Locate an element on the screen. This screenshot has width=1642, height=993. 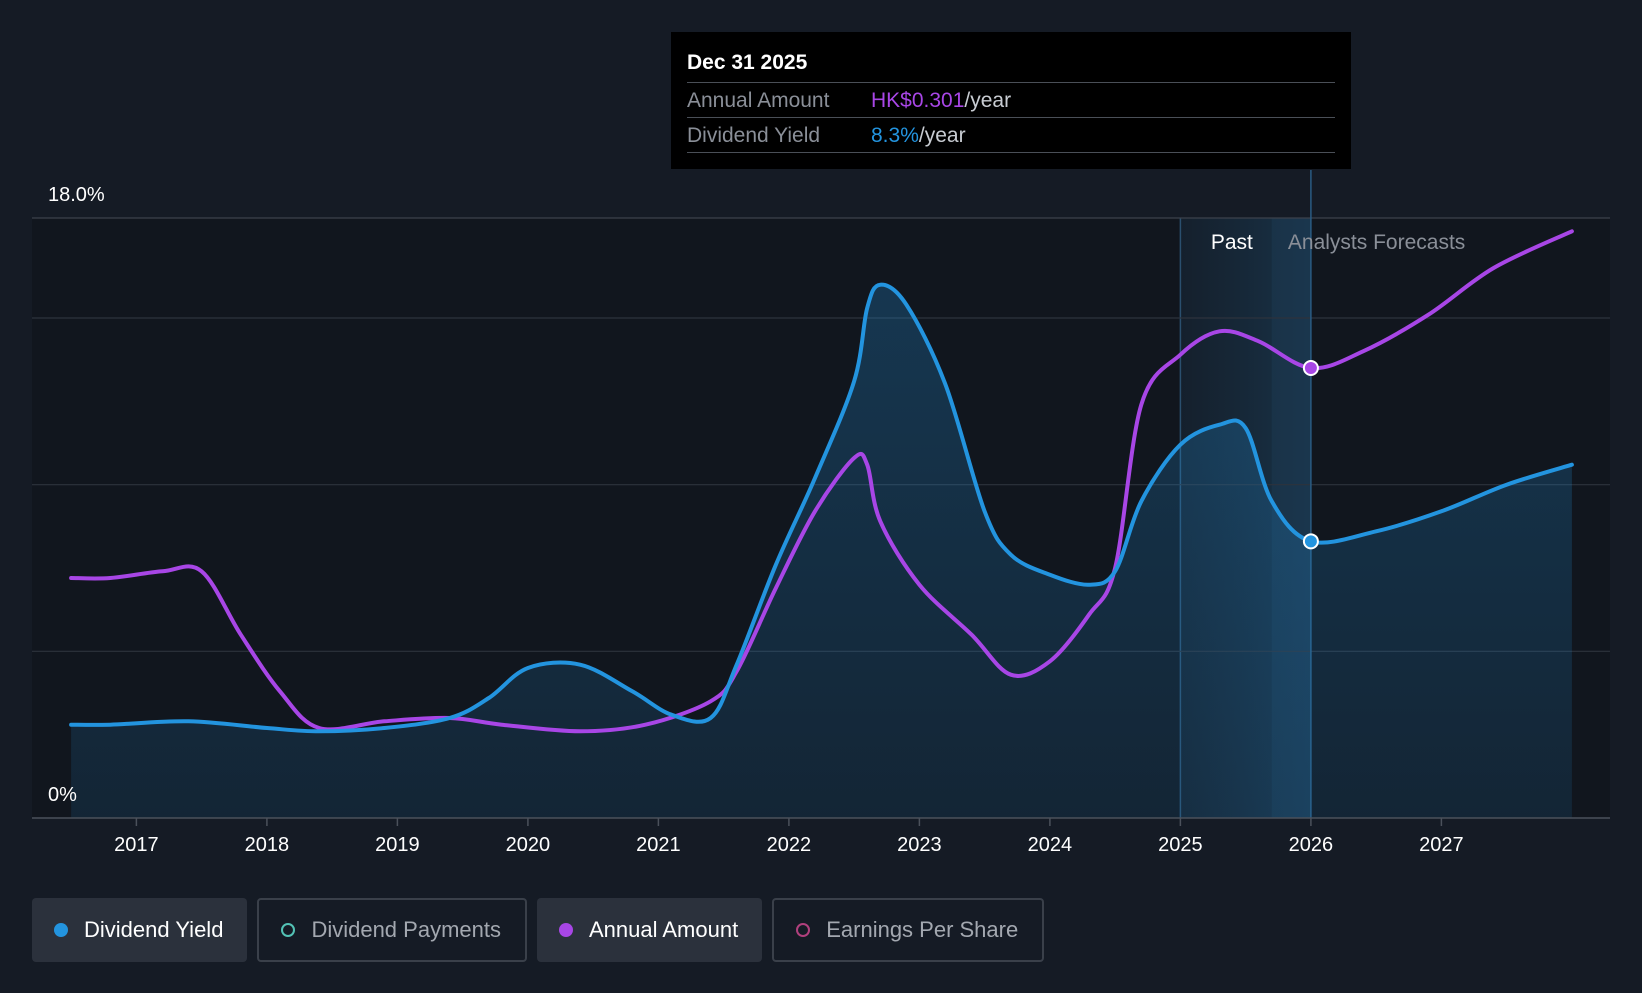
y-axis-bottom-label: 0% is located at coordinates (62, 795).